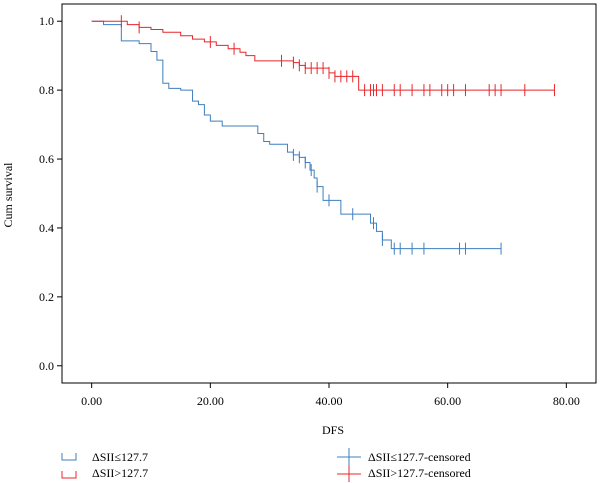  I want to click on y-axis-title: Cum survival, so click(8, 195).